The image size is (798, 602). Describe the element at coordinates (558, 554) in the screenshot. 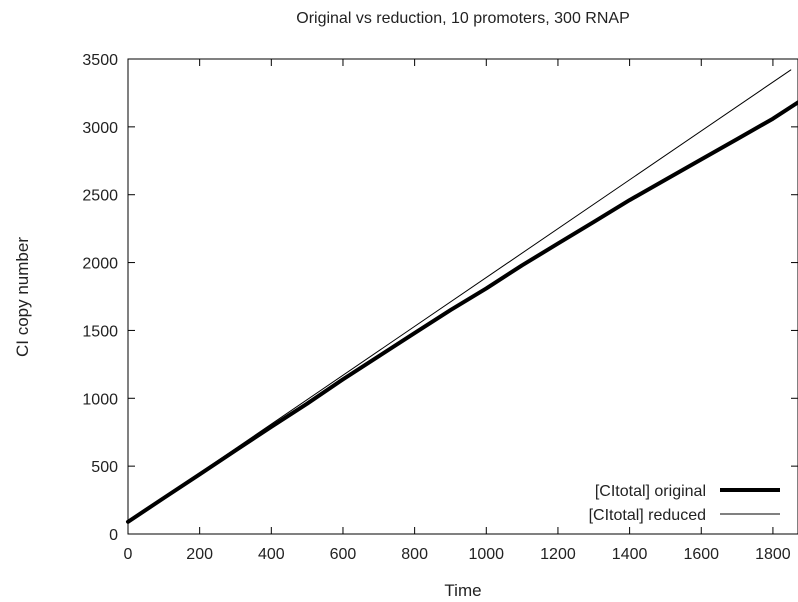

I see `x-tick-label: 1200` at that location.